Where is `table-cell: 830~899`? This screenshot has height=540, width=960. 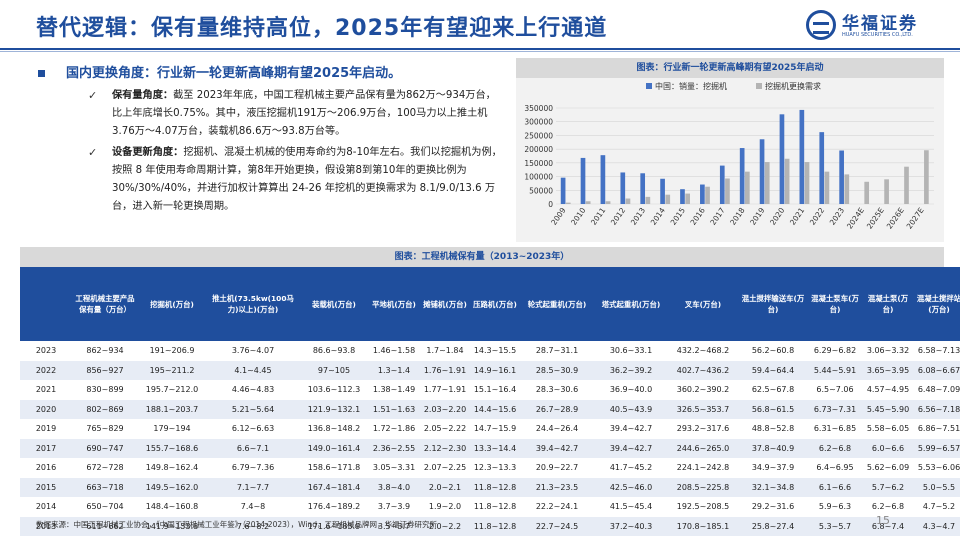 table-cell: 830~899 is located at coordinates (105, 390).